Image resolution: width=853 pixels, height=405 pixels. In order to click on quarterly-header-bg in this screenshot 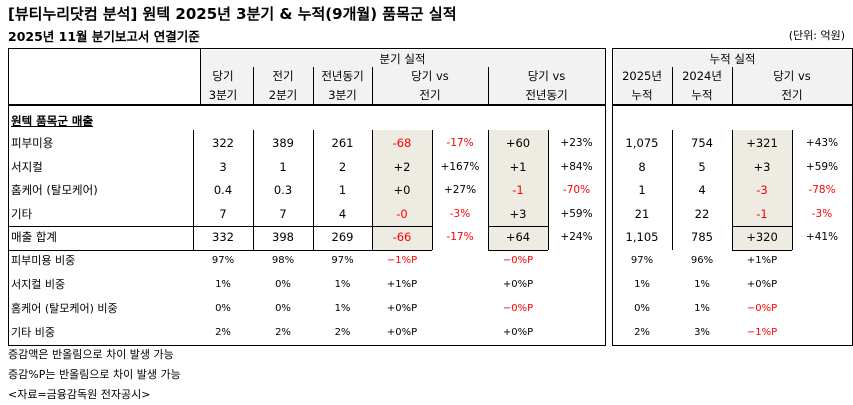, I will do `click(402, 77)`.